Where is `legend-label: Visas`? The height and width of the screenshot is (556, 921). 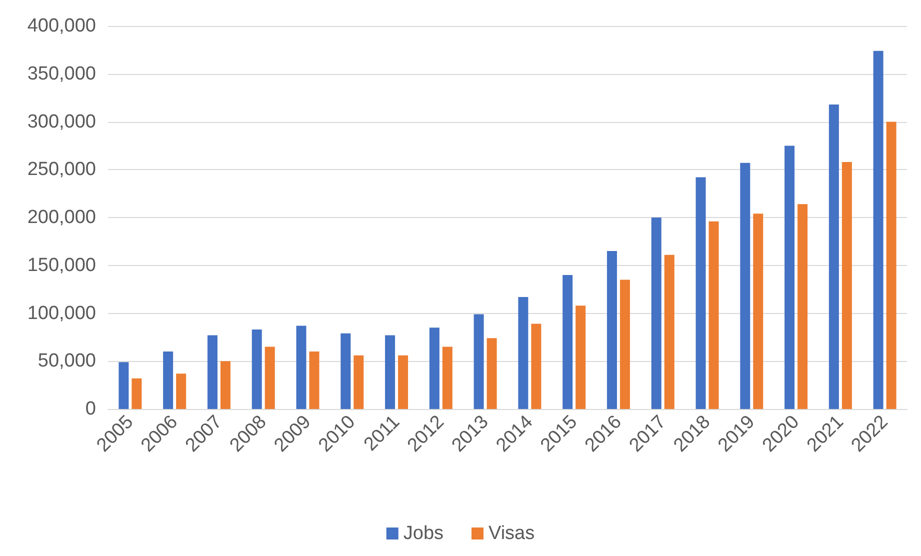 legend-label: Visas is located at coordinates (511, 533).